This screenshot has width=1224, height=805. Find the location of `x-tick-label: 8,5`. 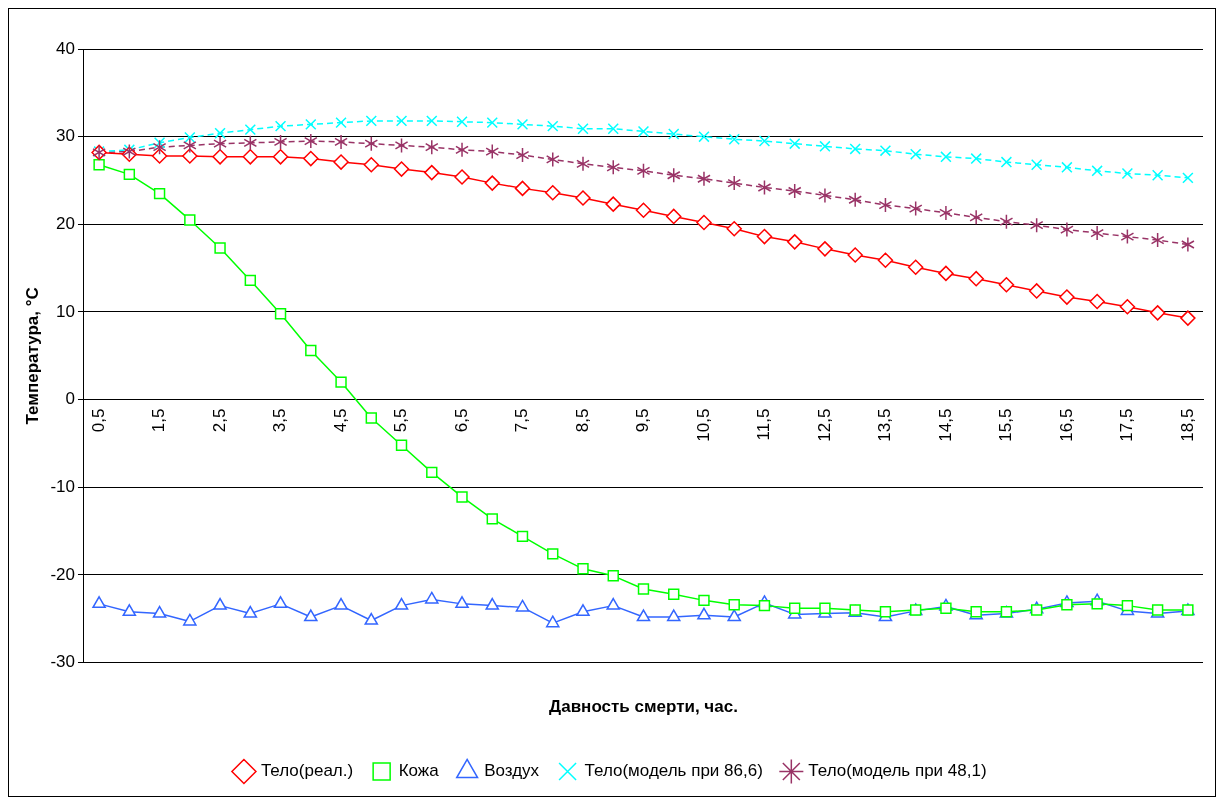

x-tick-label: 8,5 is located at coordinates (582, 420).